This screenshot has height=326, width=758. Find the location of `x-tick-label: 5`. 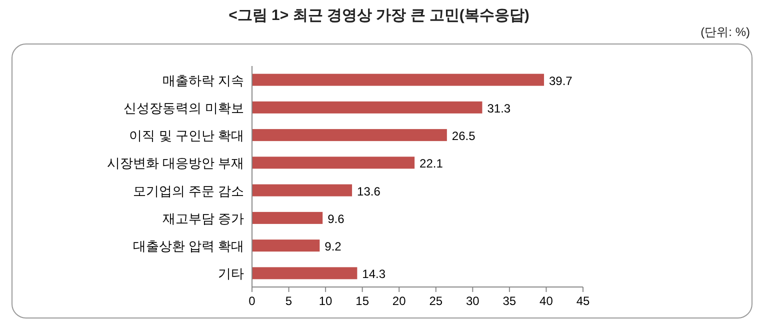

x-tick-label: 5 is located at coordinates (288, 301).